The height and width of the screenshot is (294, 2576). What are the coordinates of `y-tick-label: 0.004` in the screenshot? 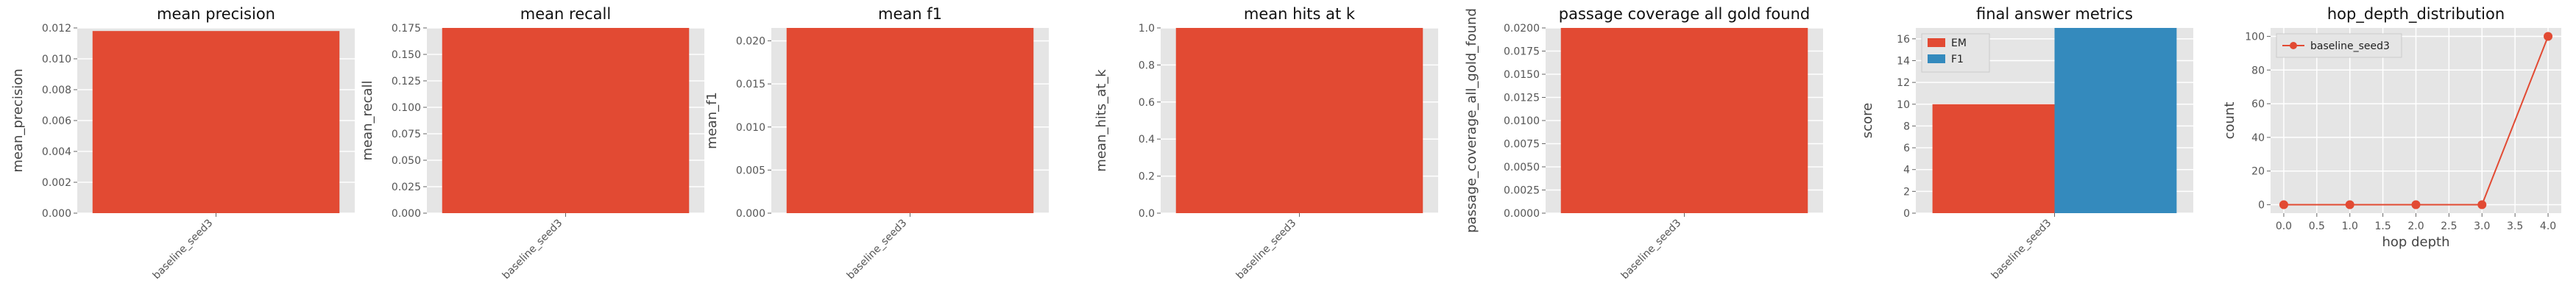 It's located at (57, 152).